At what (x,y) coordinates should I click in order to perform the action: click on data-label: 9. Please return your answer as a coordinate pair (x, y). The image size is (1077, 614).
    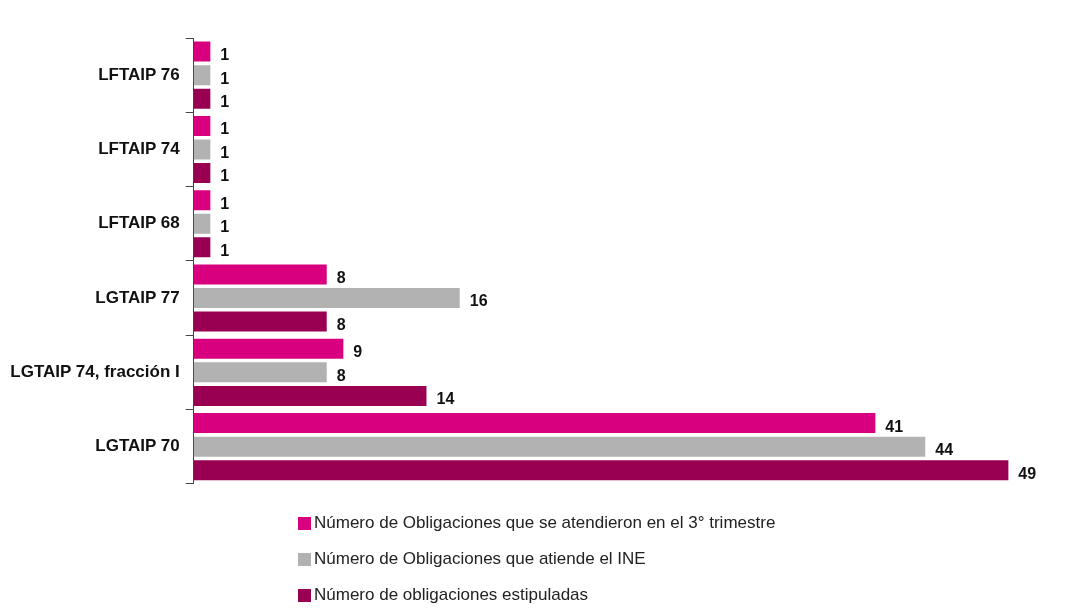
    Looking at the image, I should click on (358, 352).